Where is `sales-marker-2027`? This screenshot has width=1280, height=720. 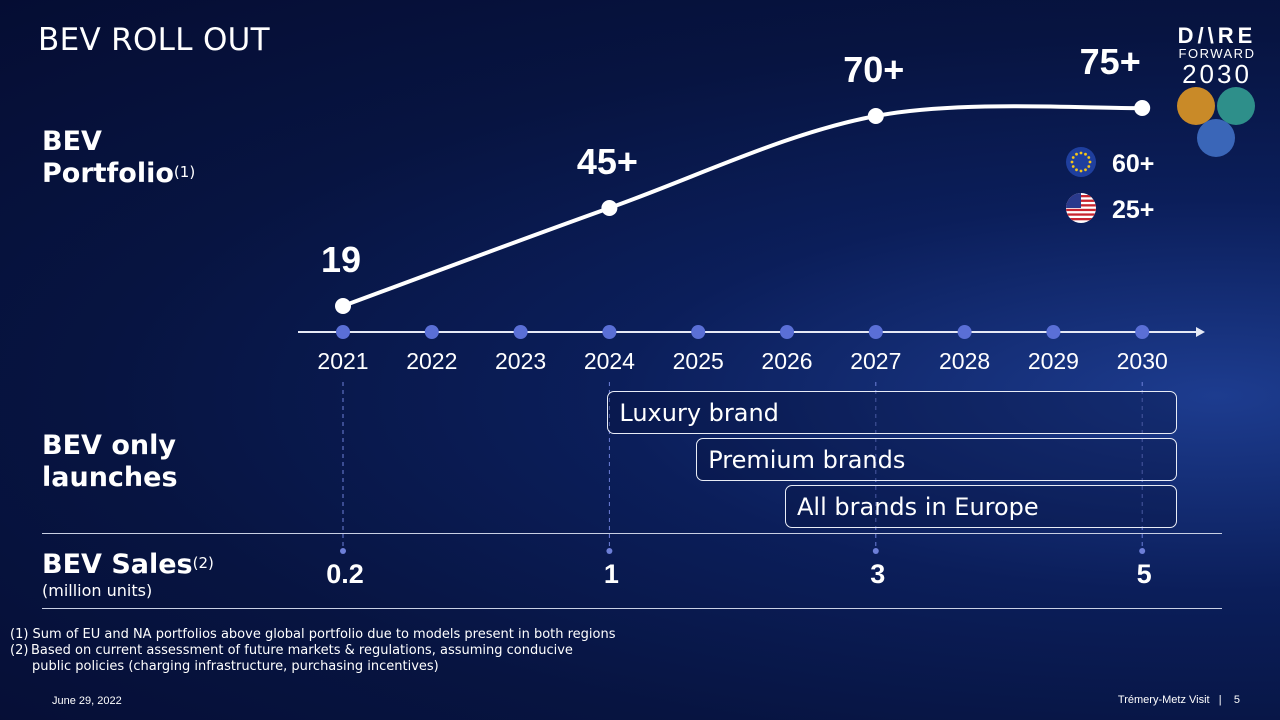 sales-marker-2027 is located at coordinates (875, 551).